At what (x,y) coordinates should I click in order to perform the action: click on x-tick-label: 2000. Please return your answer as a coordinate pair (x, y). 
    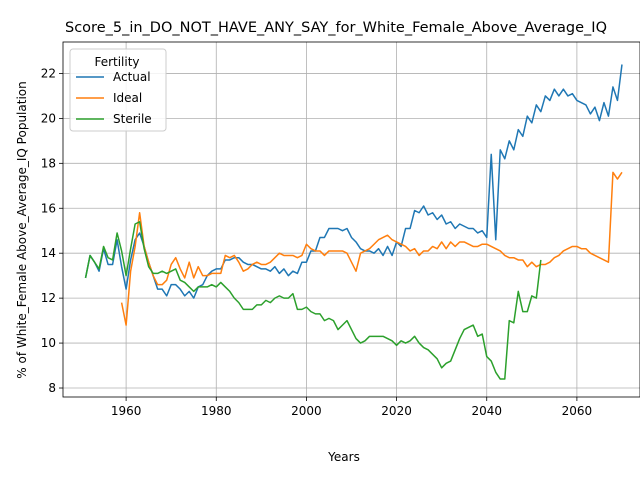
    Looking at the image, I should click on (306, 411).